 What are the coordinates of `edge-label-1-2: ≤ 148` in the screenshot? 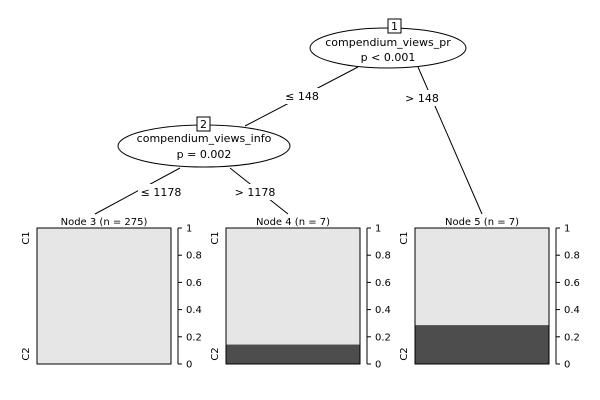 It's located at (302, 96).